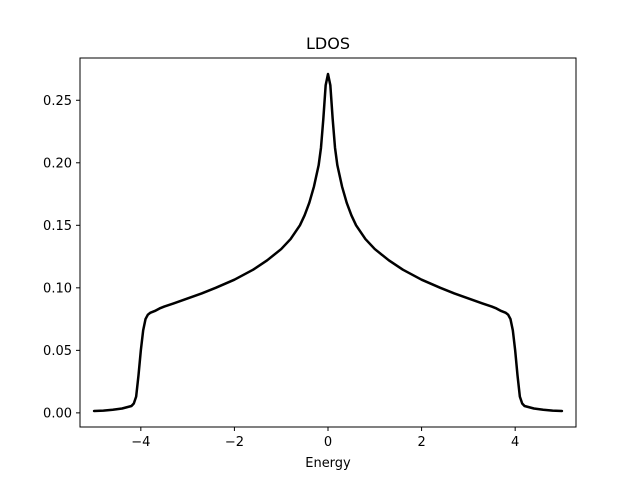  What do you see at coordinates (328, 463) in the screenshot?
I see `x-axis-label: Energy` at bounding box center [328, 463].